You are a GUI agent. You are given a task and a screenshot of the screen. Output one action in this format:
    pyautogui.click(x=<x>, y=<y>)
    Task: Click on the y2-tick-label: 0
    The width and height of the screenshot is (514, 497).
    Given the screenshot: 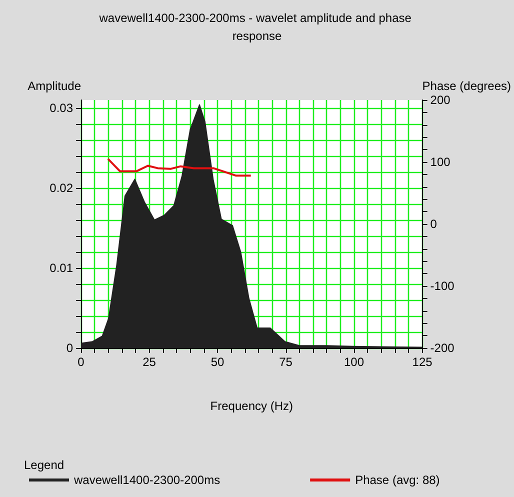 What is the action you would take?
    pyautogui.click(x=434, y=224)
    